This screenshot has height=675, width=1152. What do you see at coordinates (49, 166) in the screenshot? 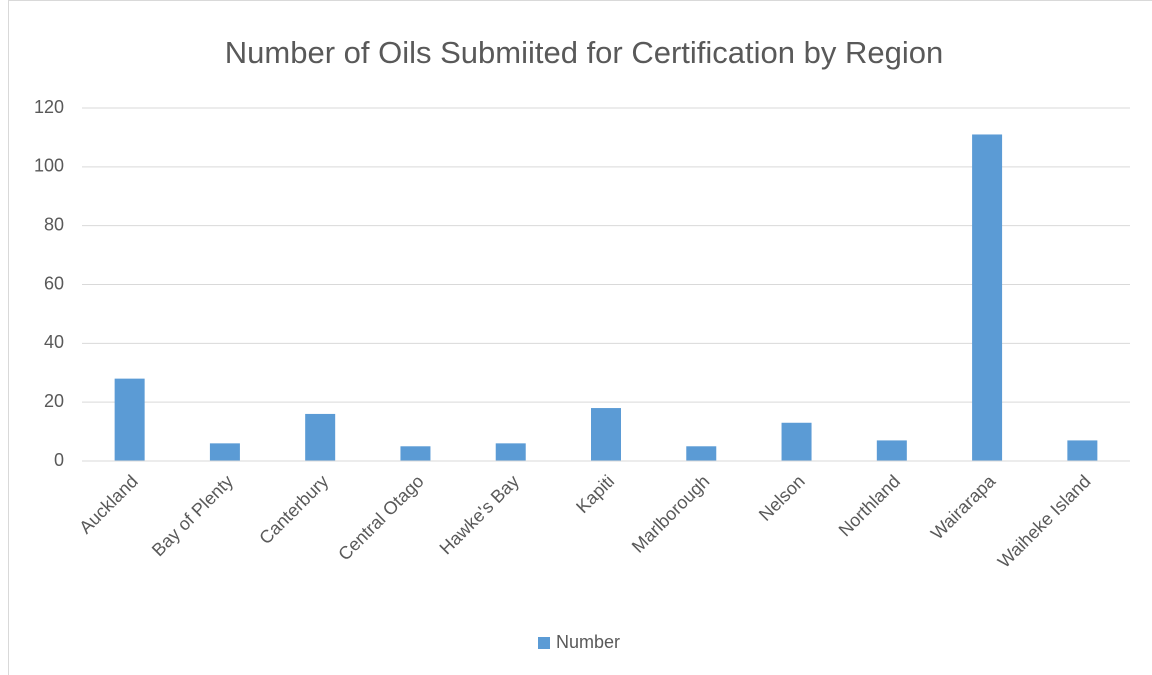
I see `y-tick-label: 100` at bounding box center [49, 166].